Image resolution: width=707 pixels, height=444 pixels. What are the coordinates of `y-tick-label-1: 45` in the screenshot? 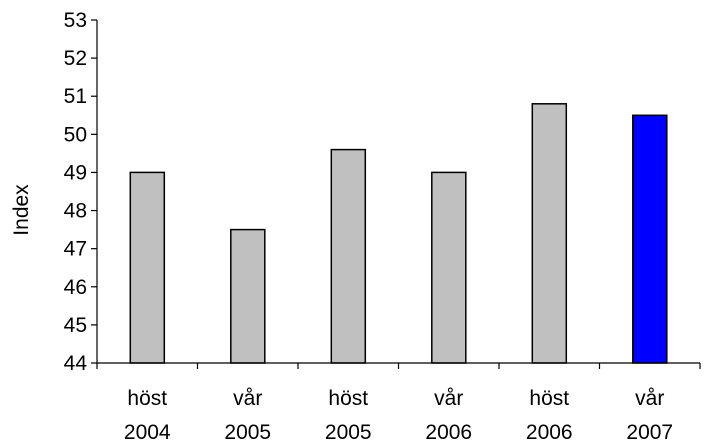 It's located at (75, 325).